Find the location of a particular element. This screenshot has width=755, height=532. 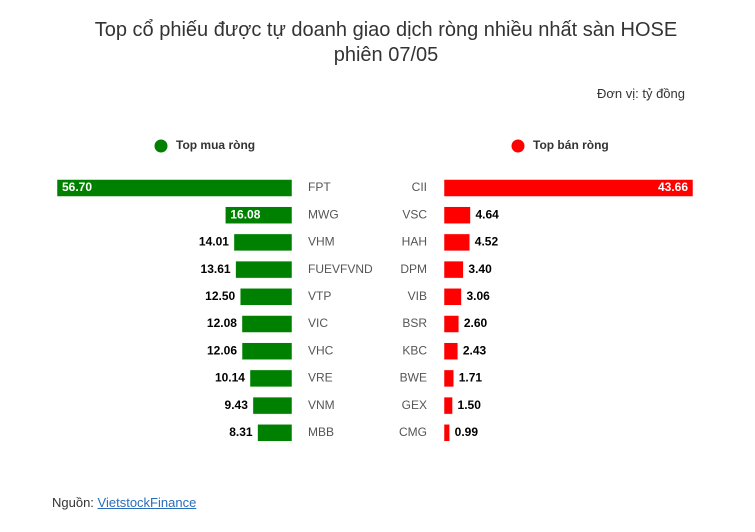

source-link: VietstockFinance is located at coordinates (147, 502).